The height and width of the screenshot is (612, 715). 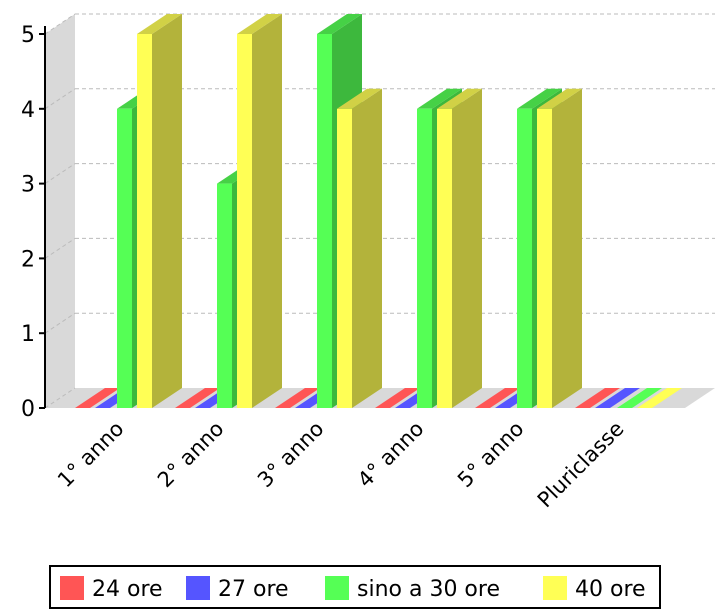 What do you see at coordinates (28, 259) in the screenshot?
I see `y-tick-label: 2` at bounding box center [28, 259].